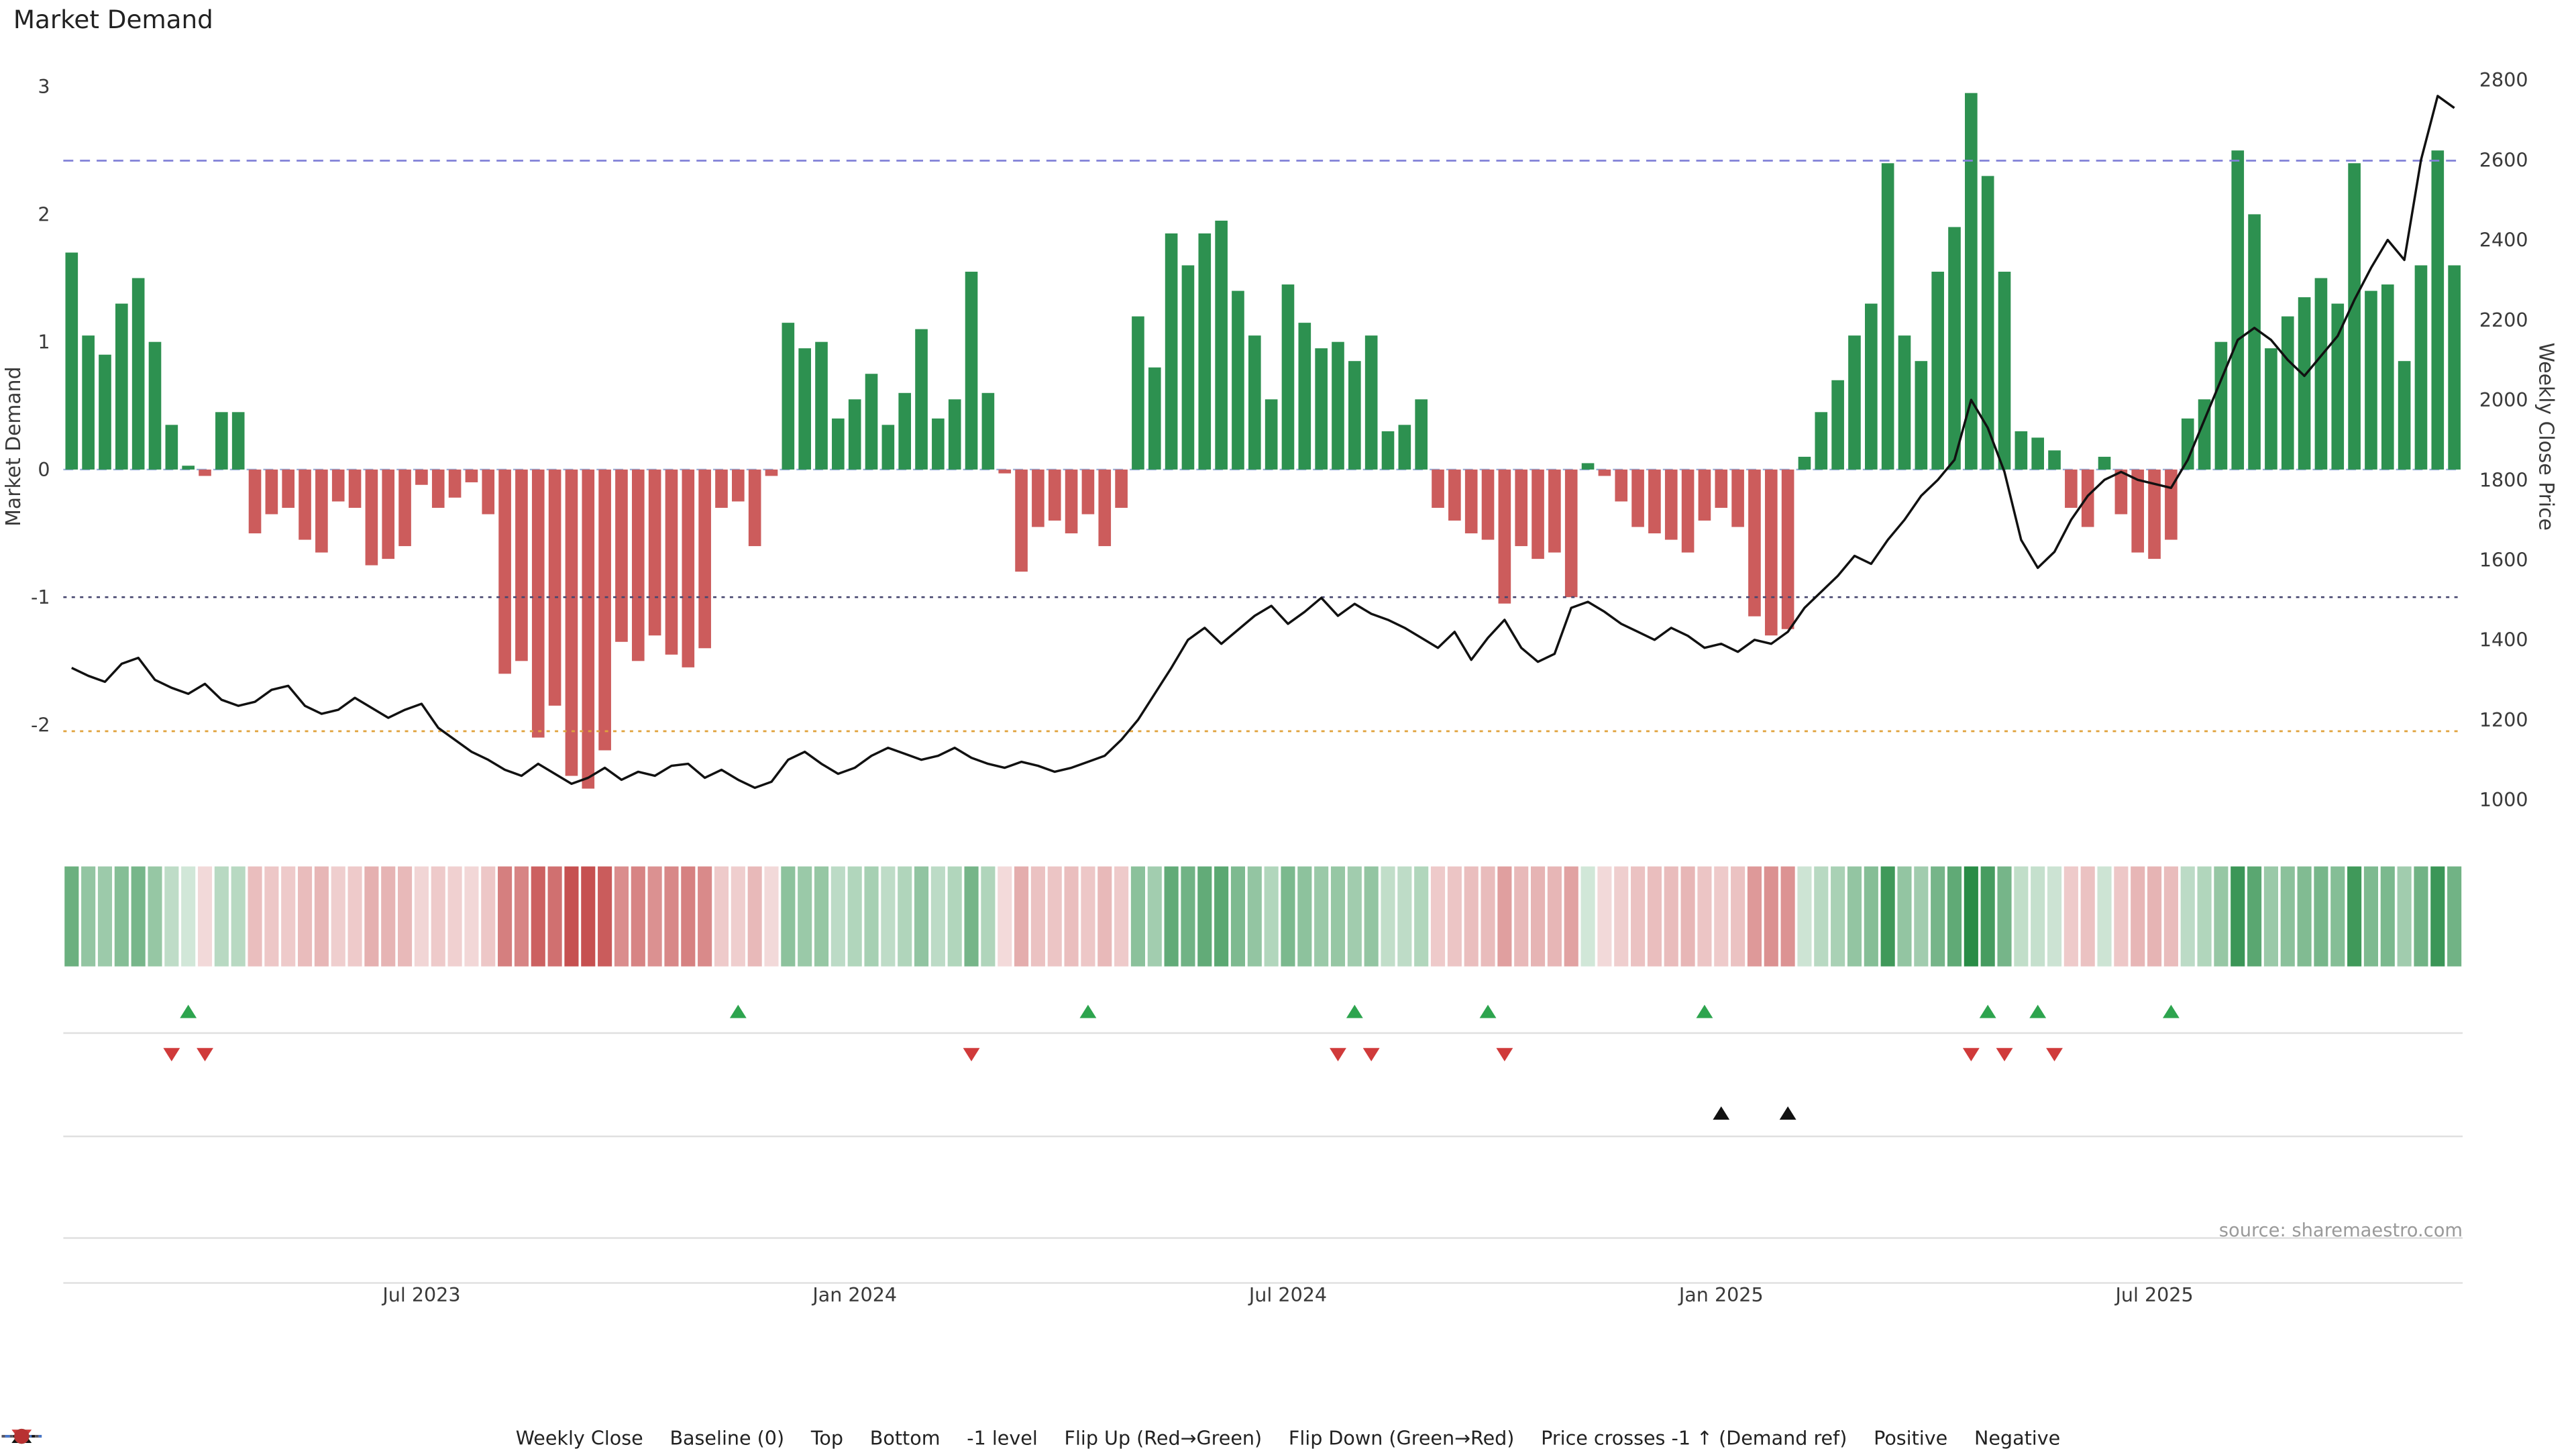 This screenshot has width=2576, height=1449. I want to click on price-cross-markers, so click(1754, 1113).